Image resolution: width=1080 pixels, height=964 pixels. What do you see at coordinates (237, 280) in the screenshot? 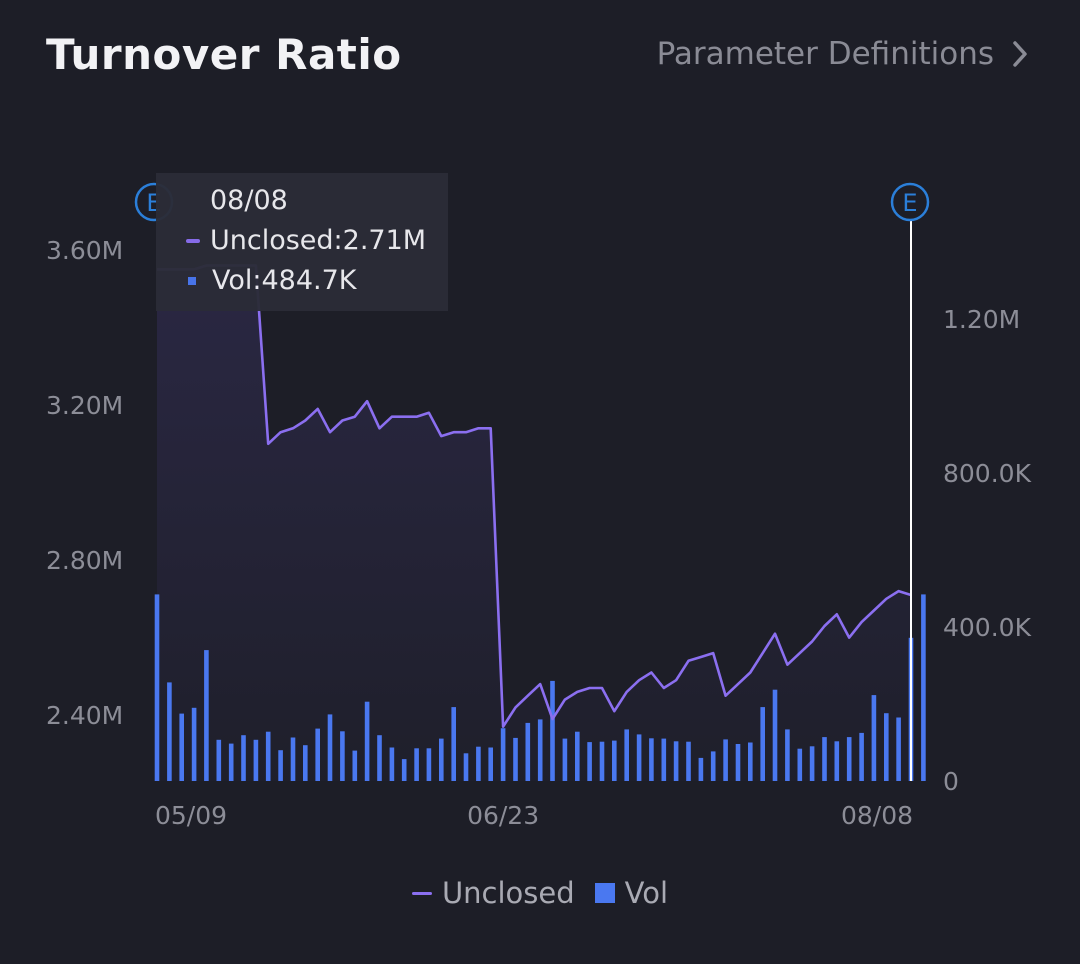
I see `tooltip-vol-label: Vol:` at bounding box center [237, 280].